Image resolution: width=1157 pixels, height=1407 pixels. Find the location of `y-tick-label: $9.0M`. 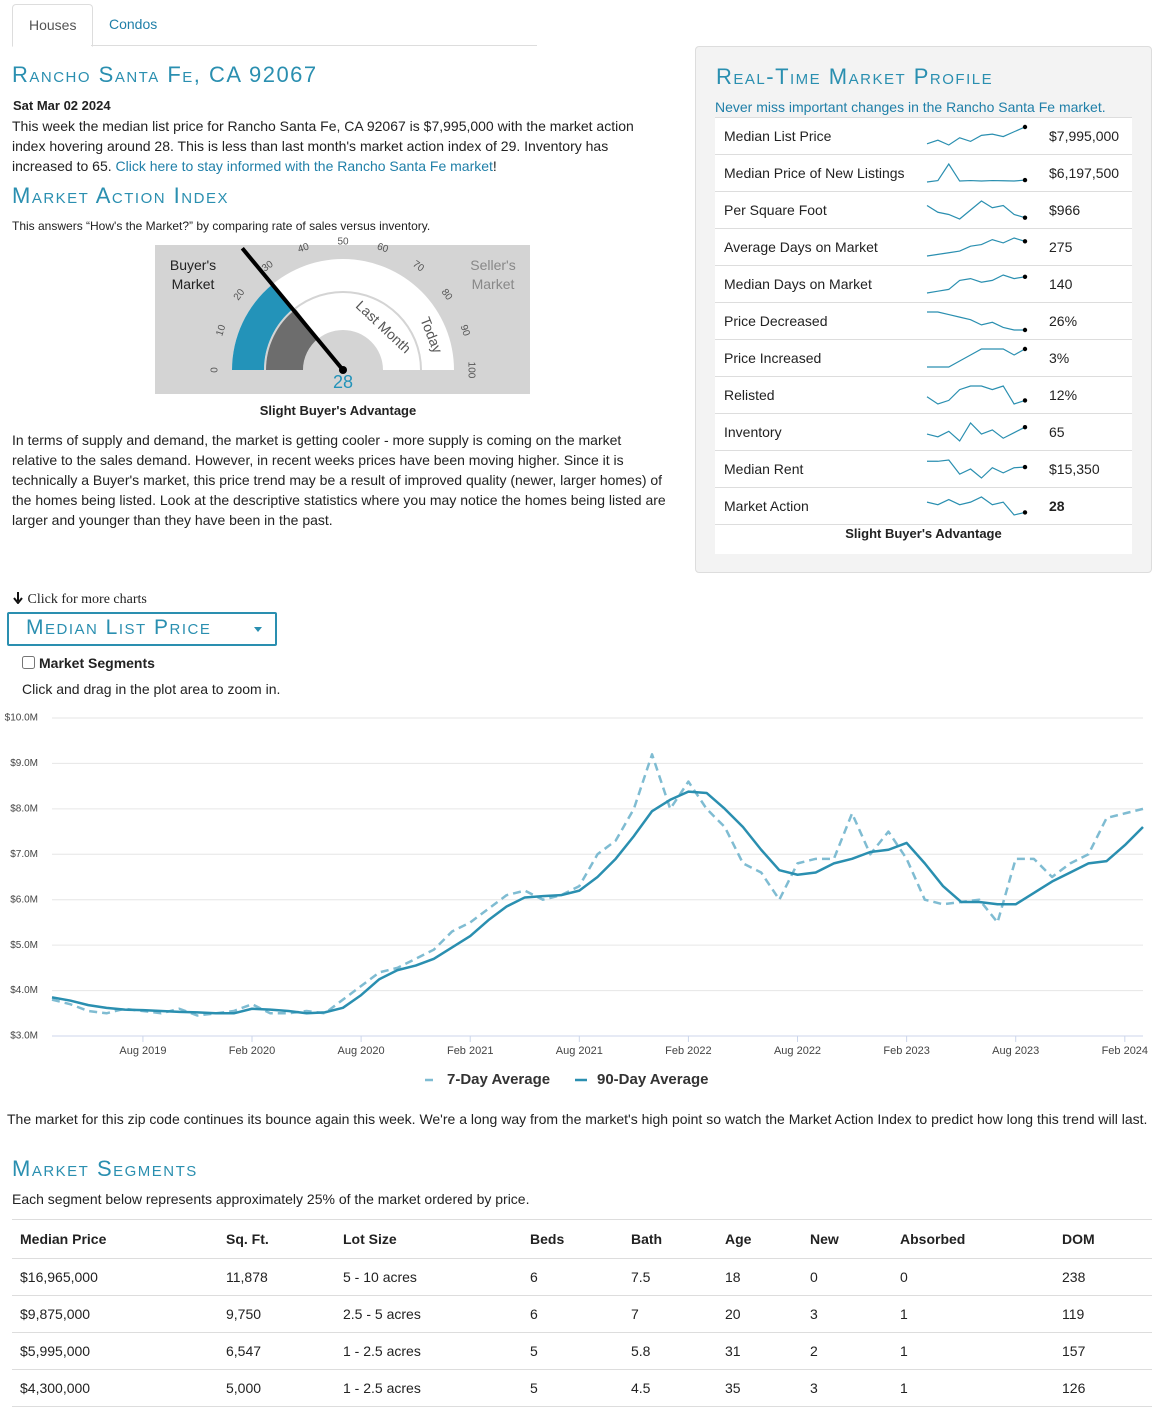

y-tick-label: $9.0M is located at coordinates (24, 763).